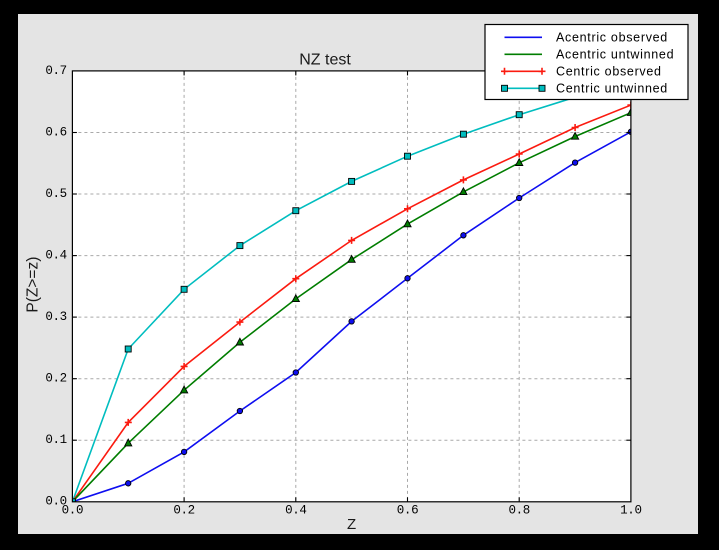 The image size is (719, 550). I want to click on svg-text: 1.0, so click(630, 511).